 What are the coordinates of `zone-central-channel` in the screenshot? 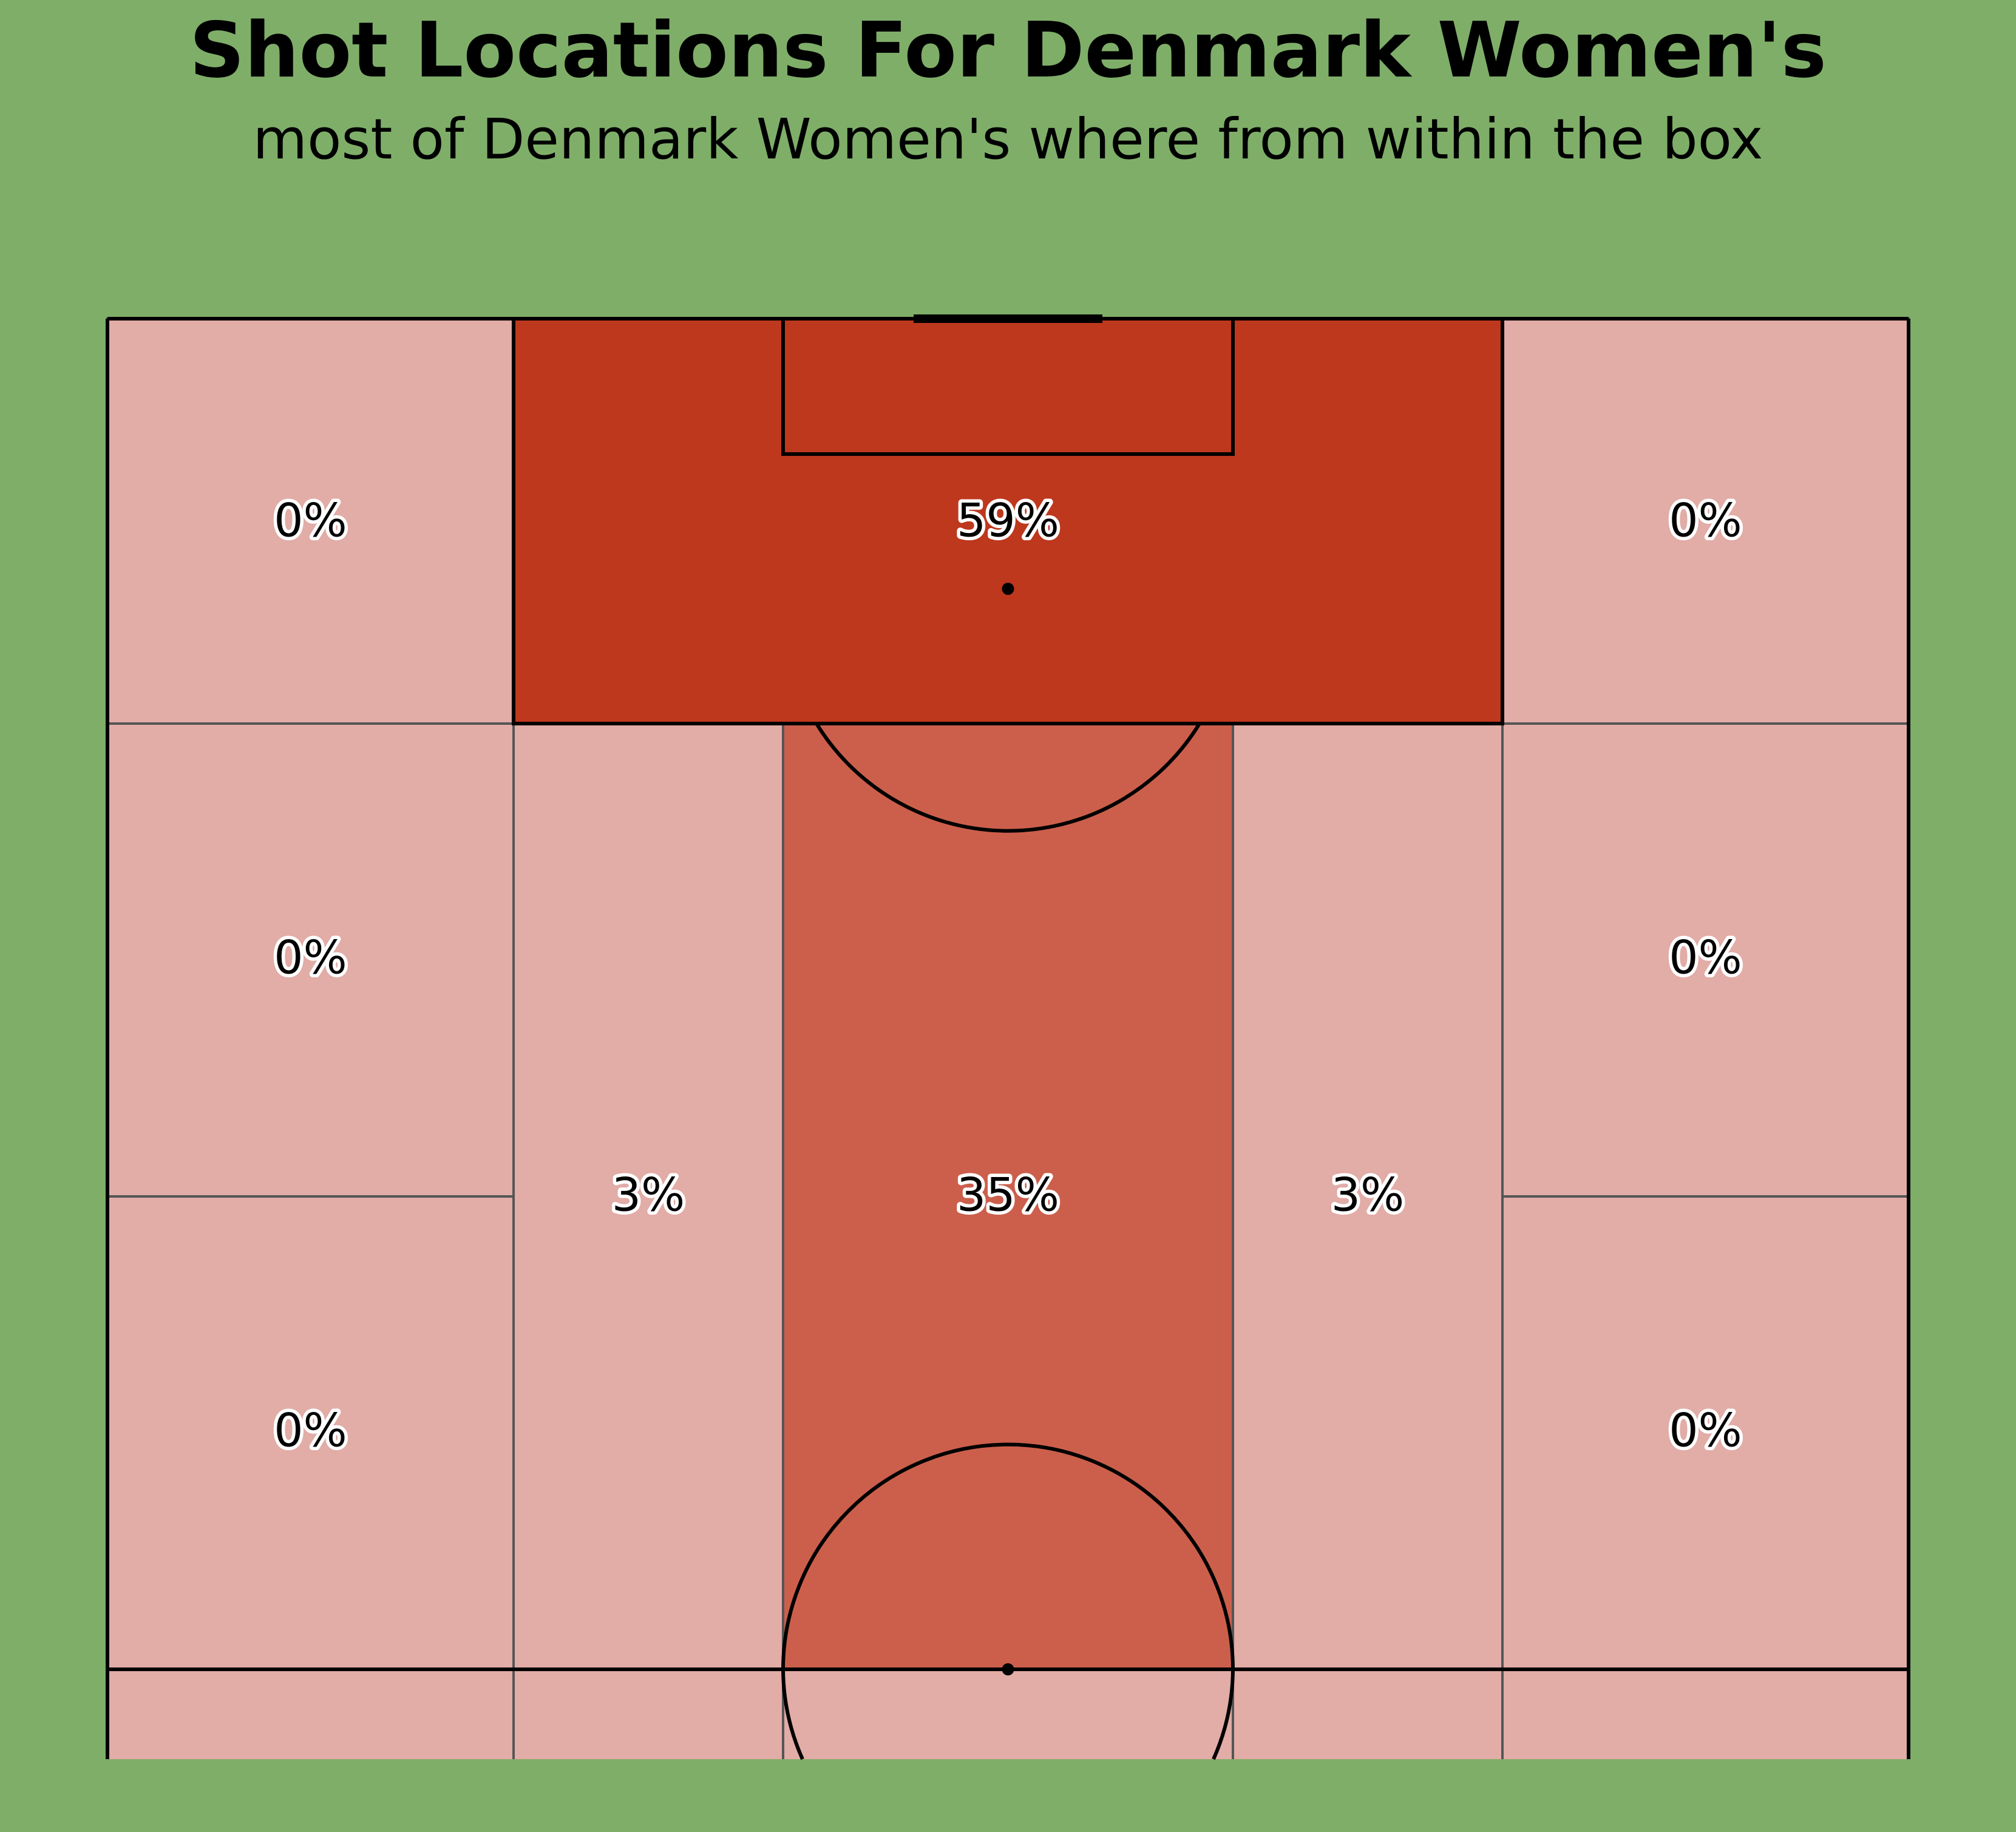 It's located at (1008, 1196).